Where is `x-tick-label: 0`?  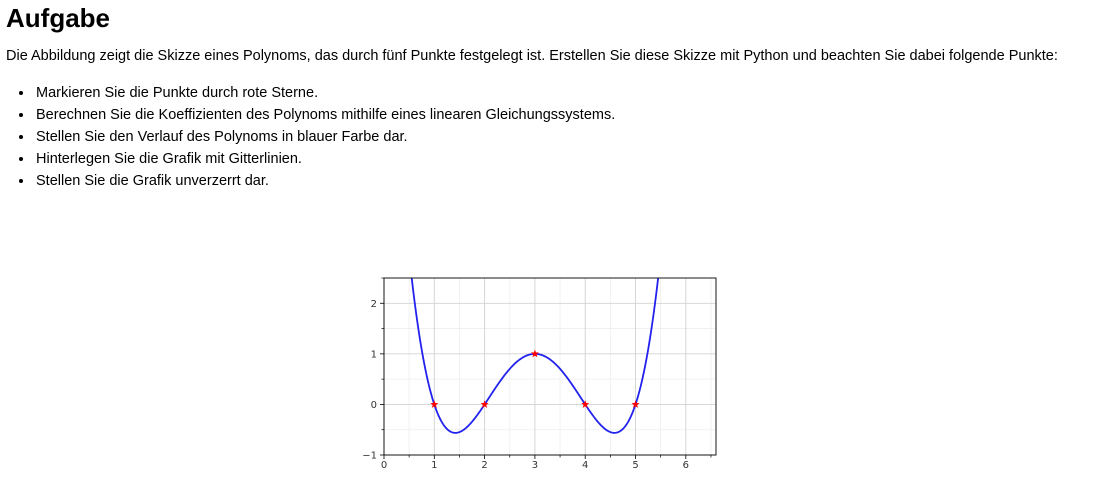 x-tick-label: 0 is located at coordinates (384, 465).